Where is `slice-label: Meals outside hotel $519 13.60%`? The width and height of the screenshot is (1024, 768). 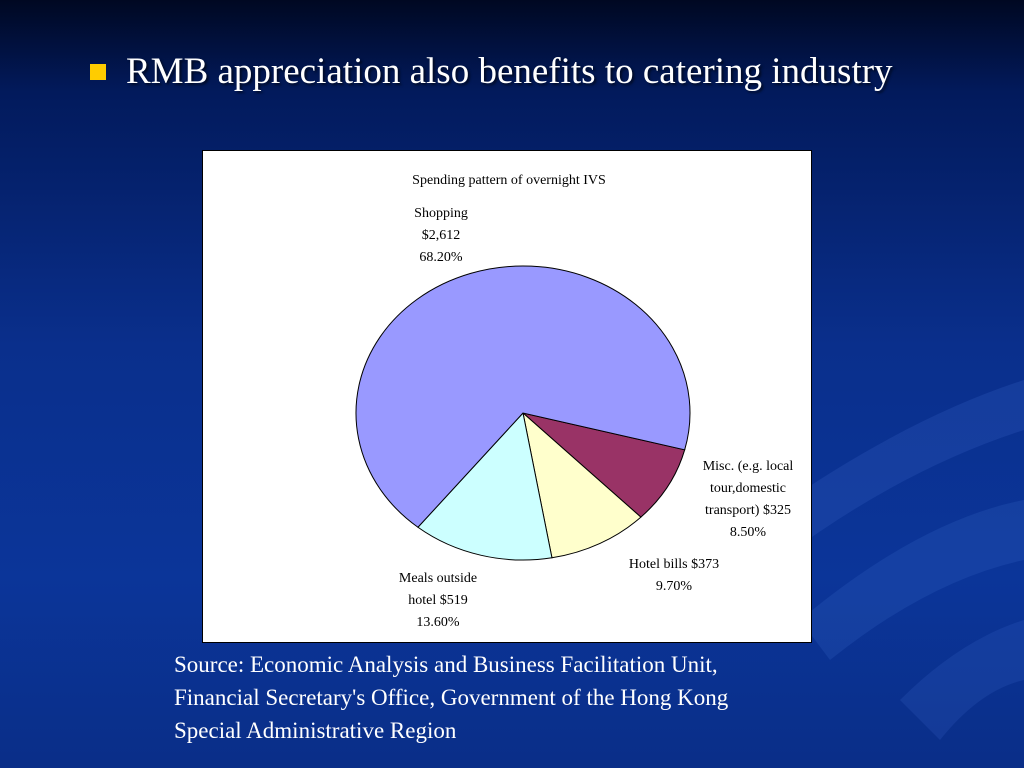
slice-label: Meals outside hotel $519 13.60% is located at coordinates (438, 600).